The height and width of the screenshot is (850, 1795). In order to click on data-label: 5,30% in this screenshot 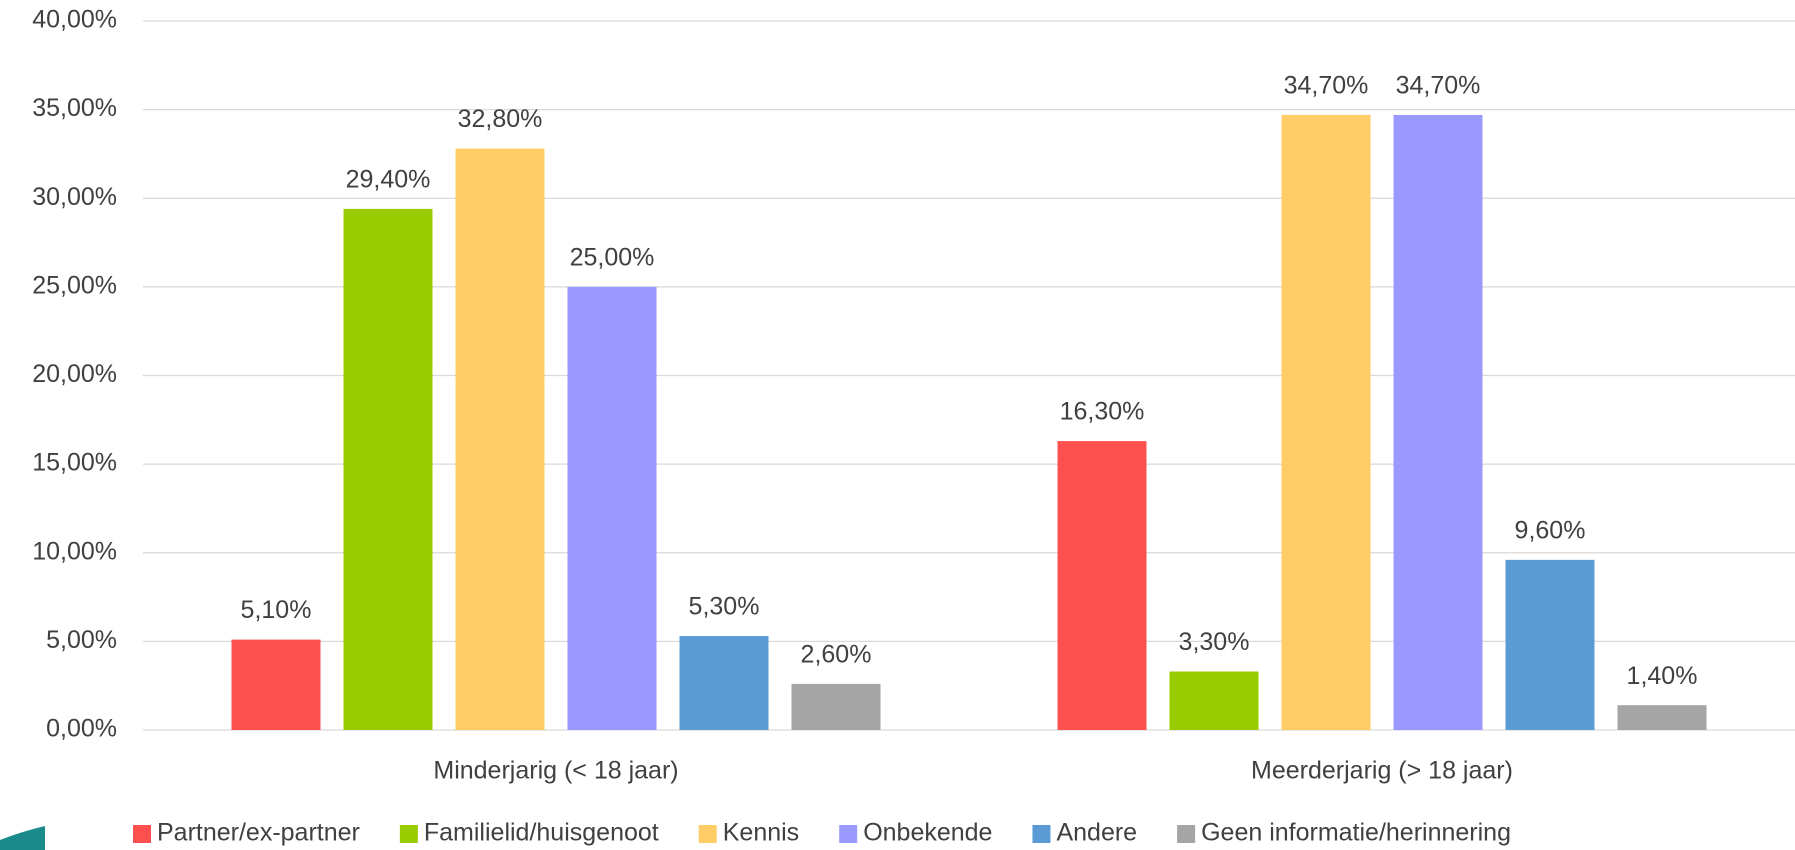, I will do `click(724, 607)`.